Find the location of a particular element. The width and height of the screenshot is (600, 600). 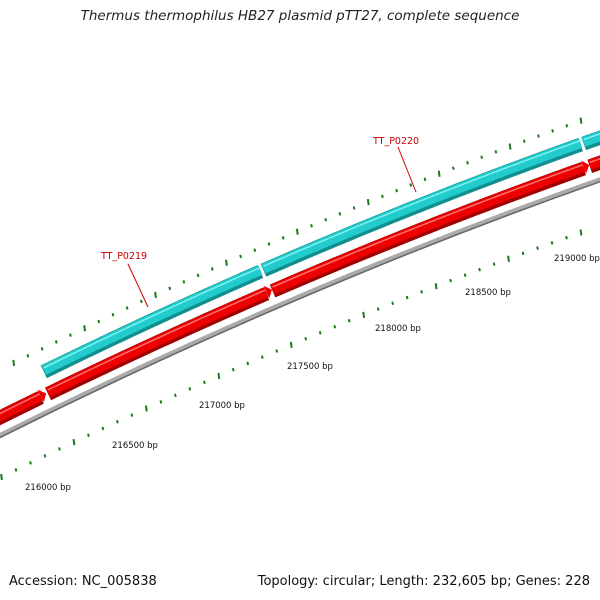

bp-label: 219000 bp is located at coordinates (577, 259).